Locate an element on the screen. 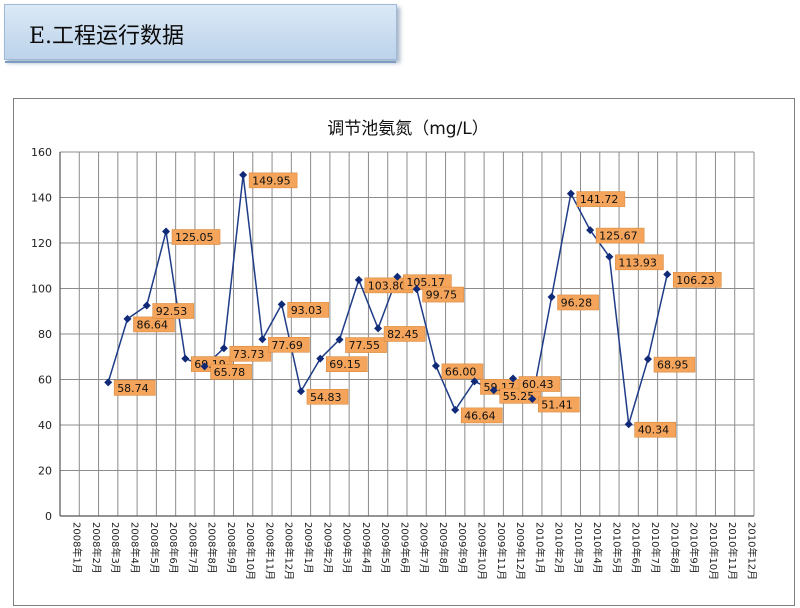 This screenshot has width=800, height=608. data-label: 60.43 is located at coordinates (538, 384).